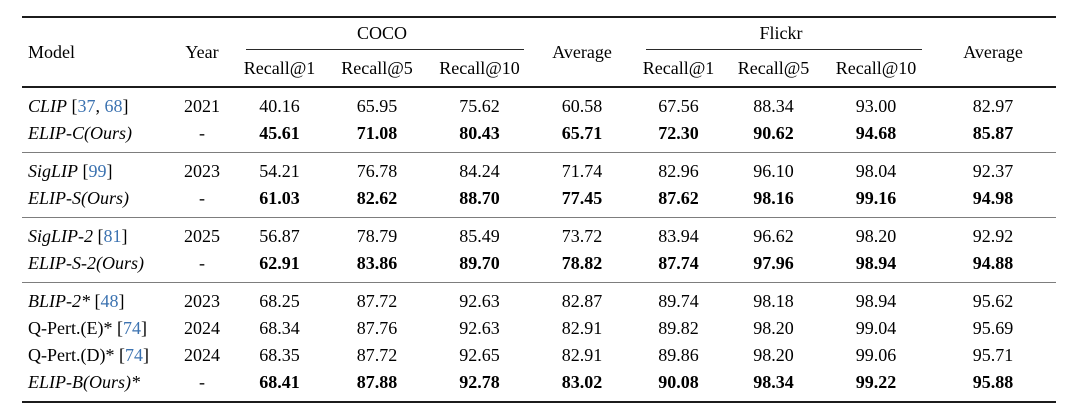 This screenshot has width=1080, height=408. Describe the element at coordinates (97, 103) in the screenshot. I see `model-name-cell: CLIP [37, 68]` at that location.